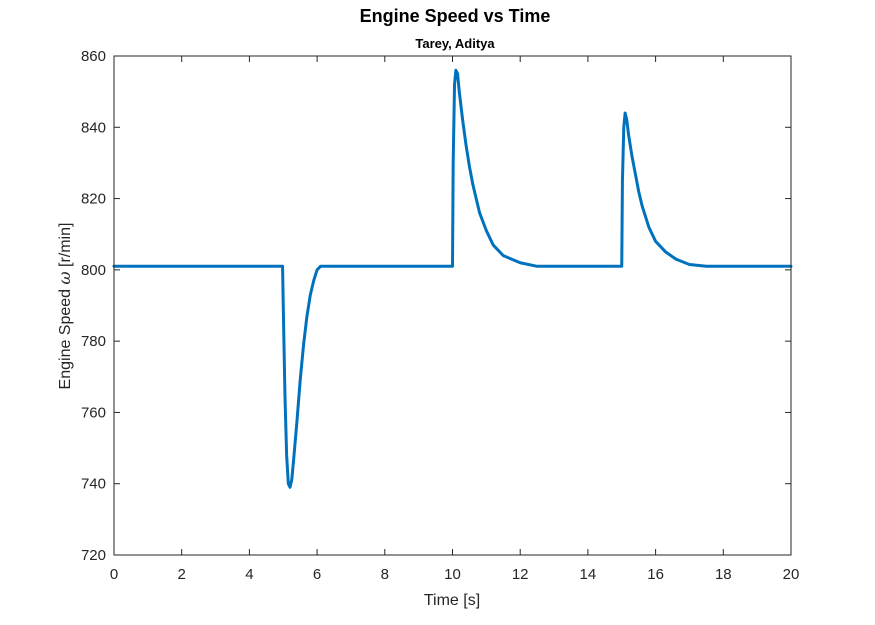 The width and height of the screenshot is (875, 625). What do you see at coordinates (520, 574) in the screenshot?
I see `x-tick-label: 12` at bounding box center [520, 574].